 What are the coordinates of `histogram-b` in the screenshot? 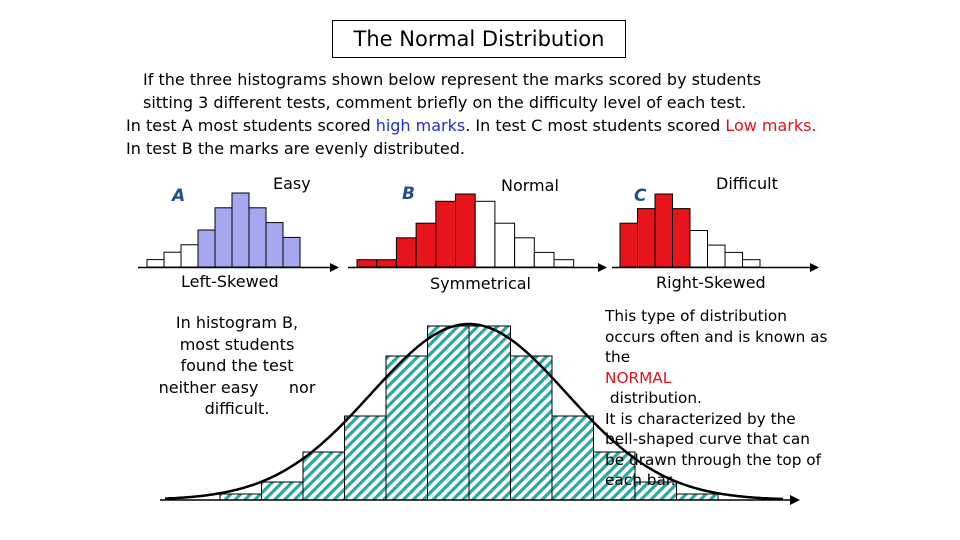 It's located at (477, 232).